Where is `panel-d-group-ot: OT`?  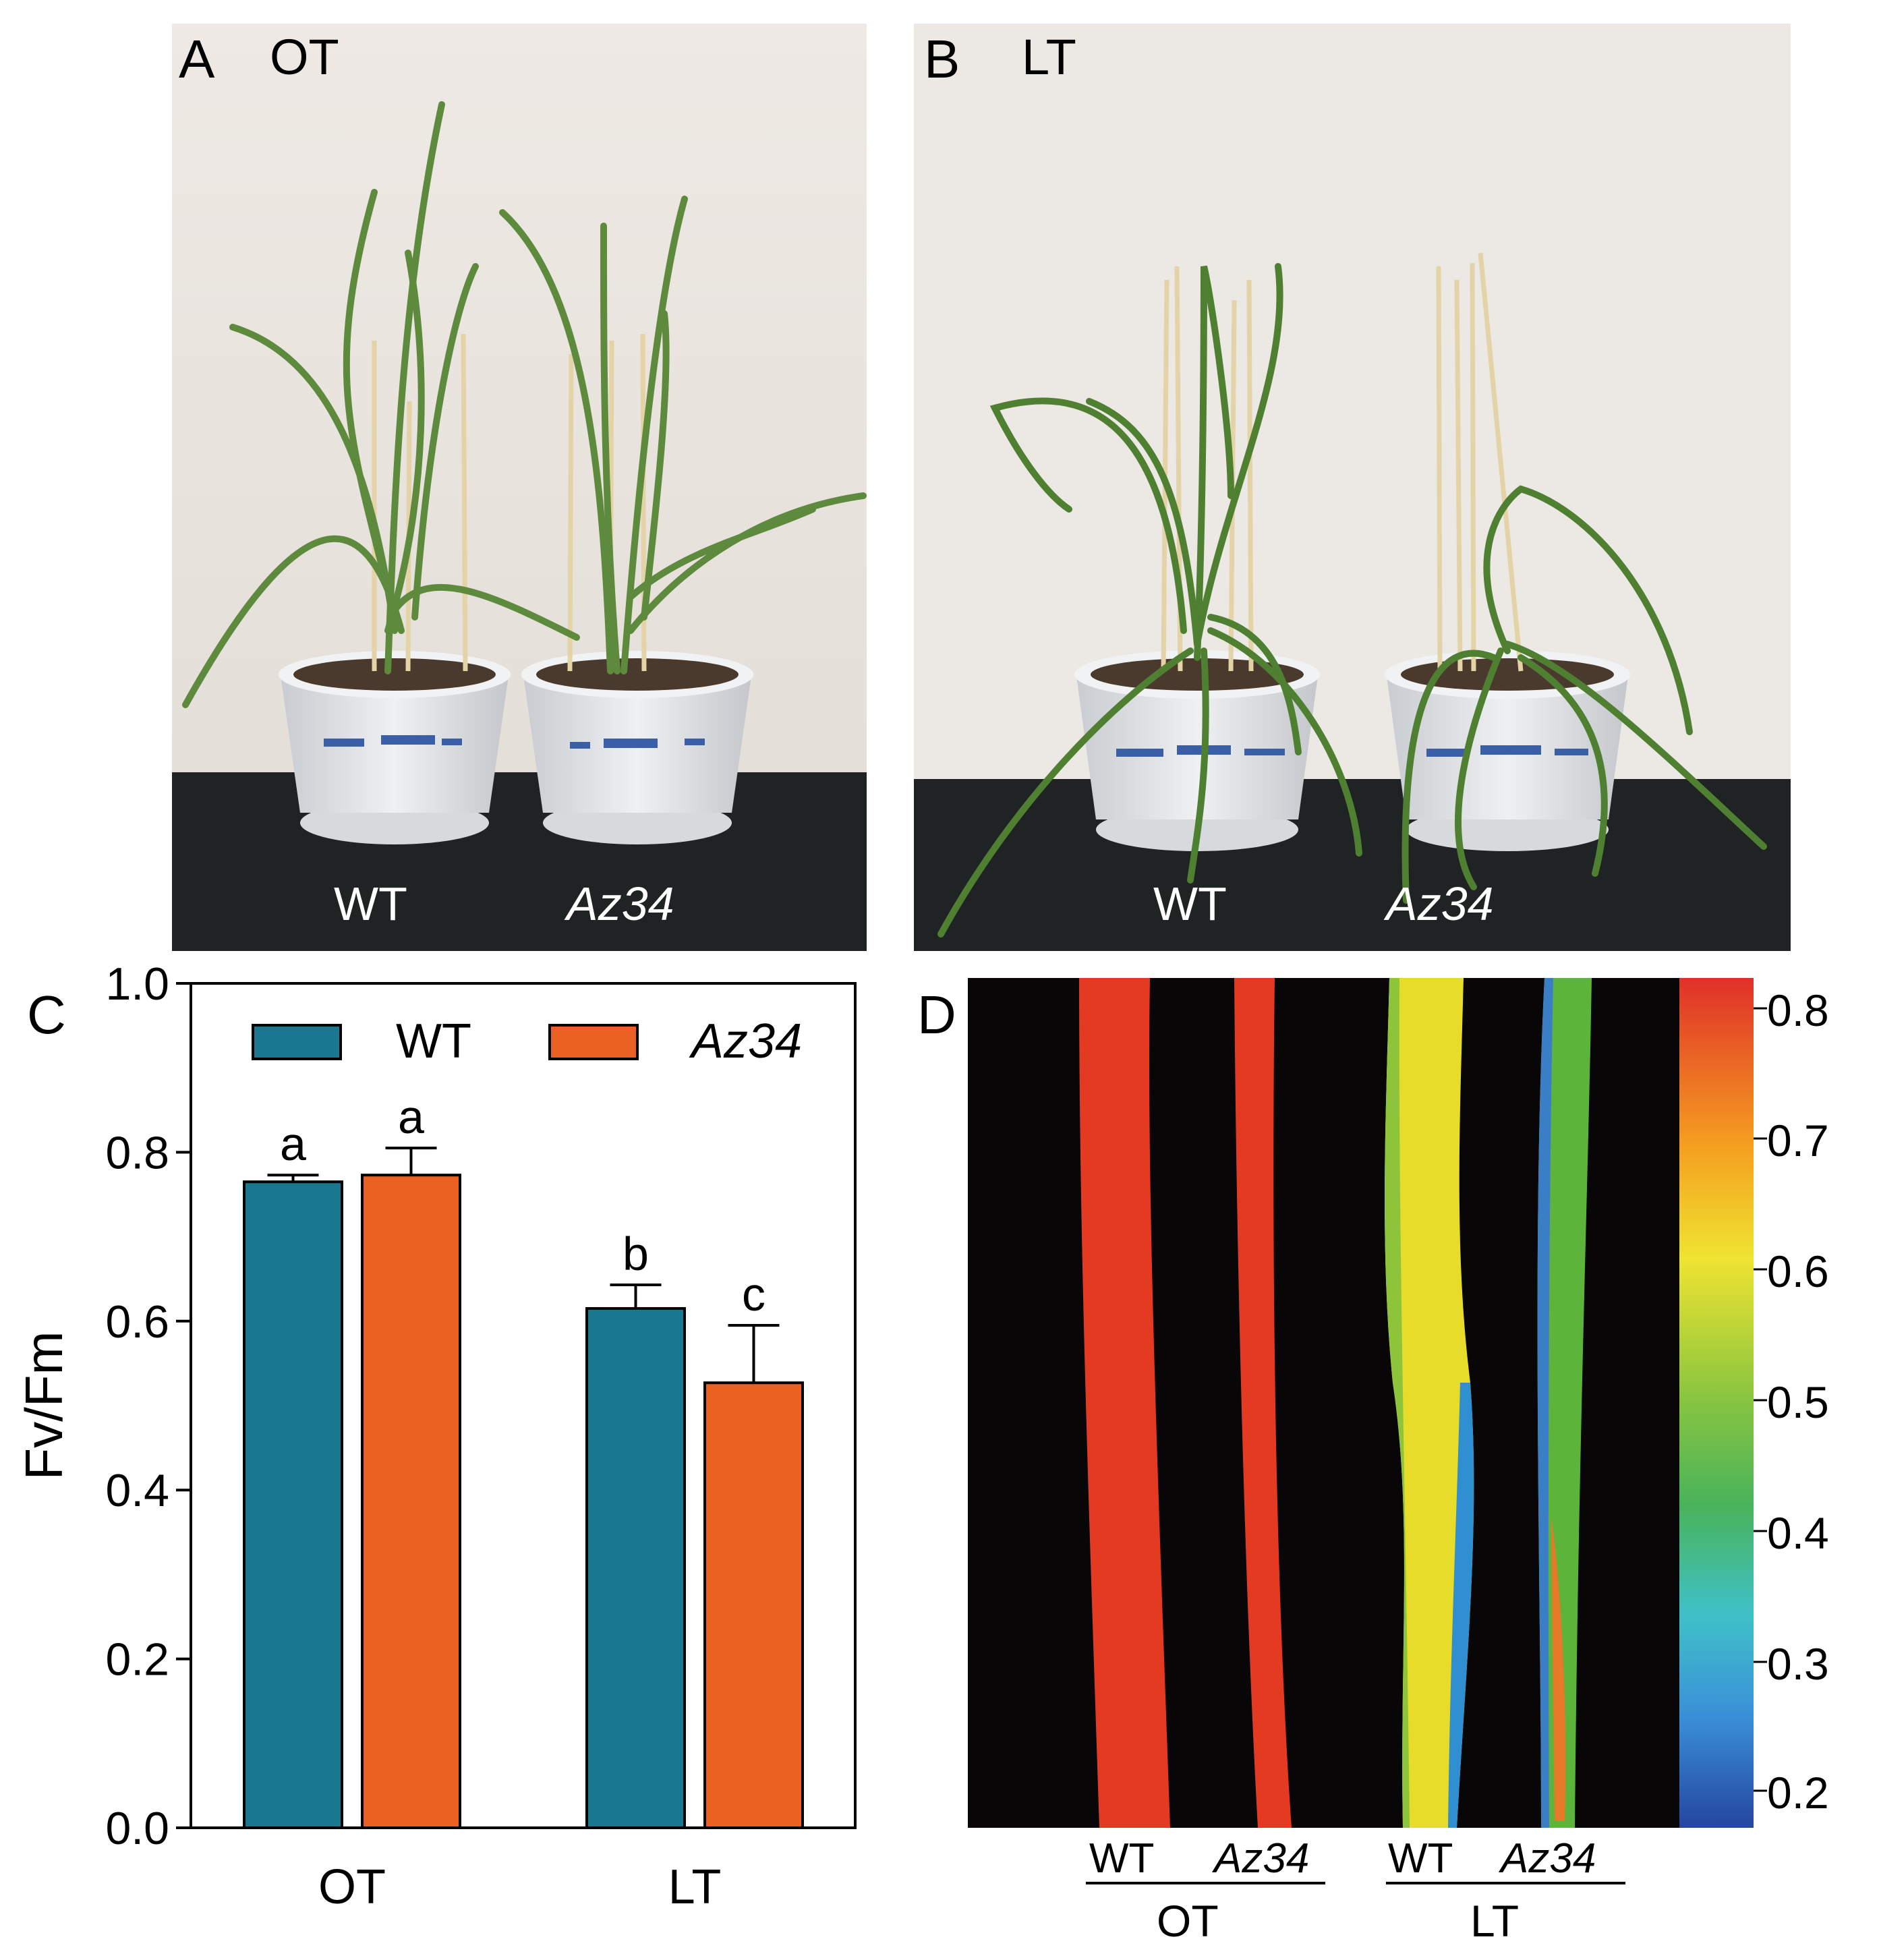 panel-d-group-ot: OT is located at coordinates (1188, 1921).